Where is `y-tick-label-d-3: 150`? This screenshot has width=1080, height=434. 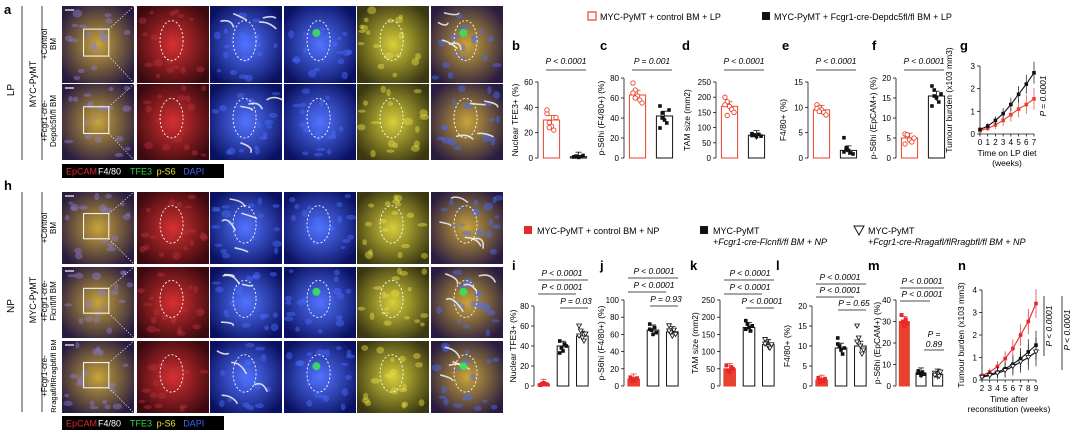 y-tick-label-d-3: 150 is located at coordinates (705, 112).